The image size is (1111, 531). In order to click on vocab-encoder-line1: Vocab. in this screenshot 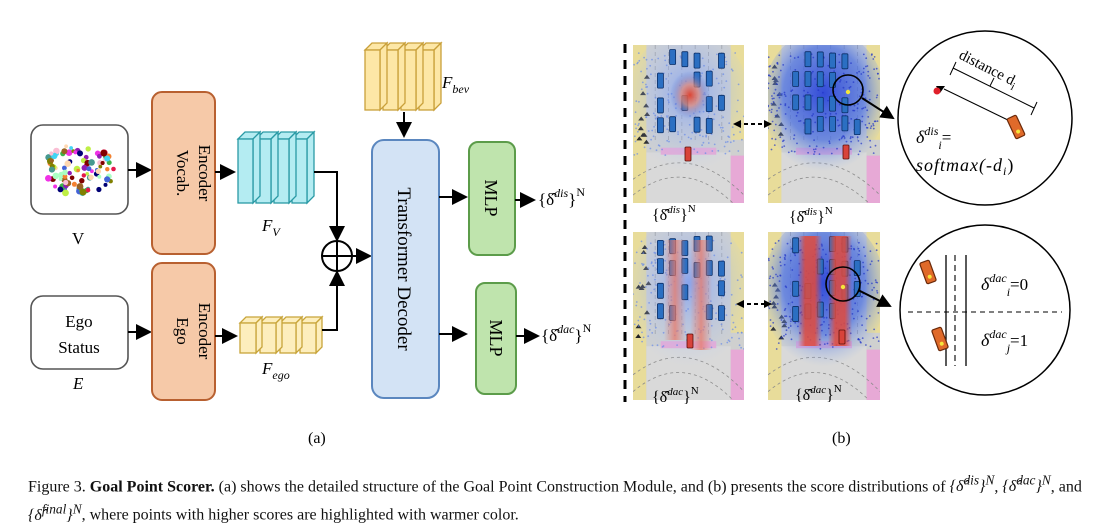, I will do `click(182, 173)`.